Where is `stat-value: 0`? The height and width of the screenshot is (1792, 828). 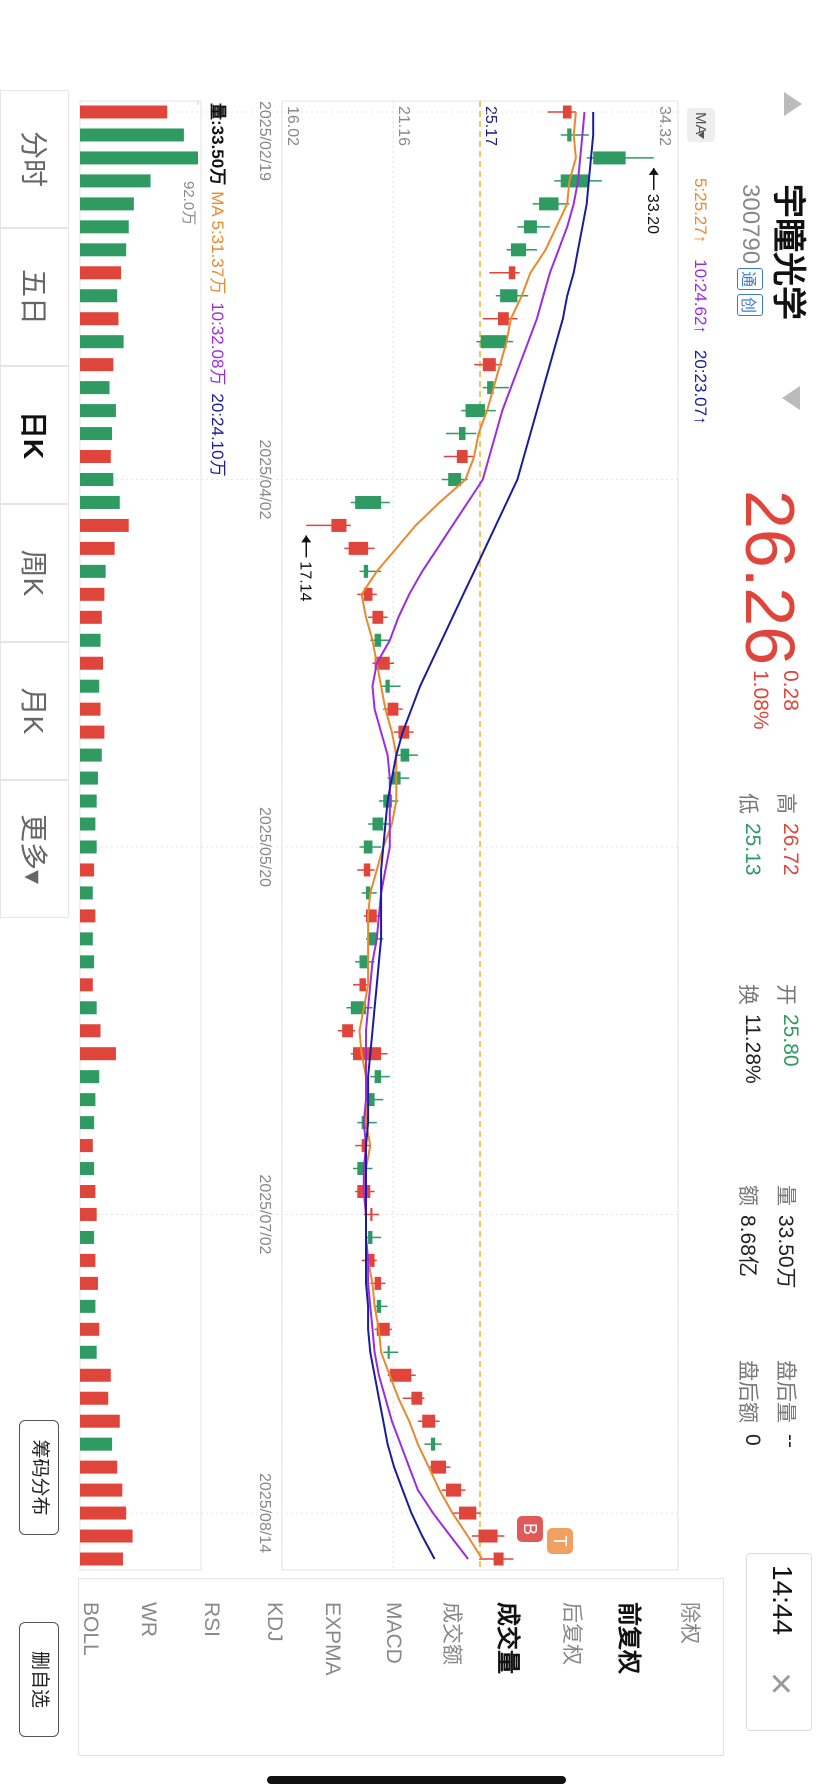
stat-value: 0 is located at coordinates (752, 1440).